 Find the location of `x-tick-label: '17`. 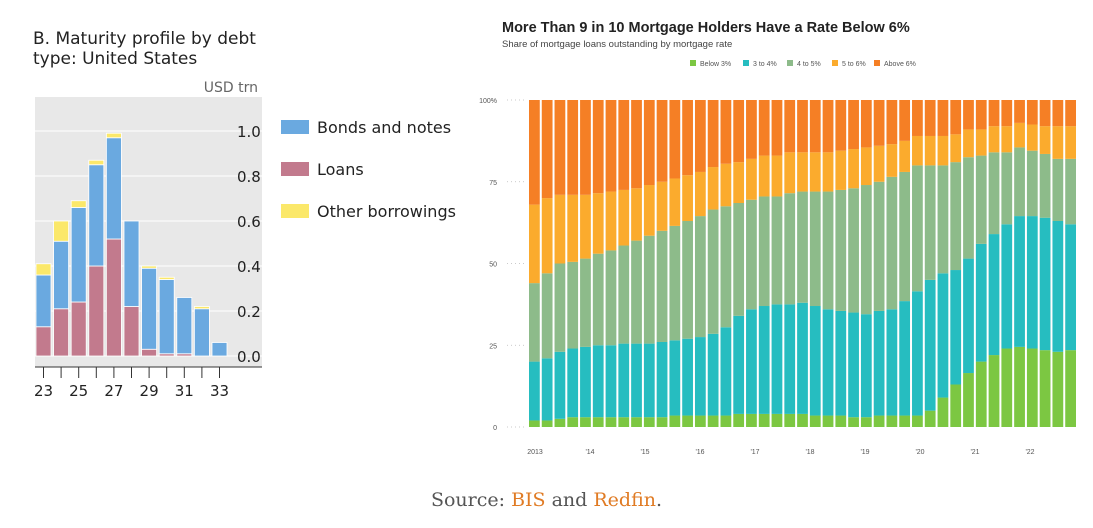

x-tick-label: '17 is located at coordinates (754, 452).